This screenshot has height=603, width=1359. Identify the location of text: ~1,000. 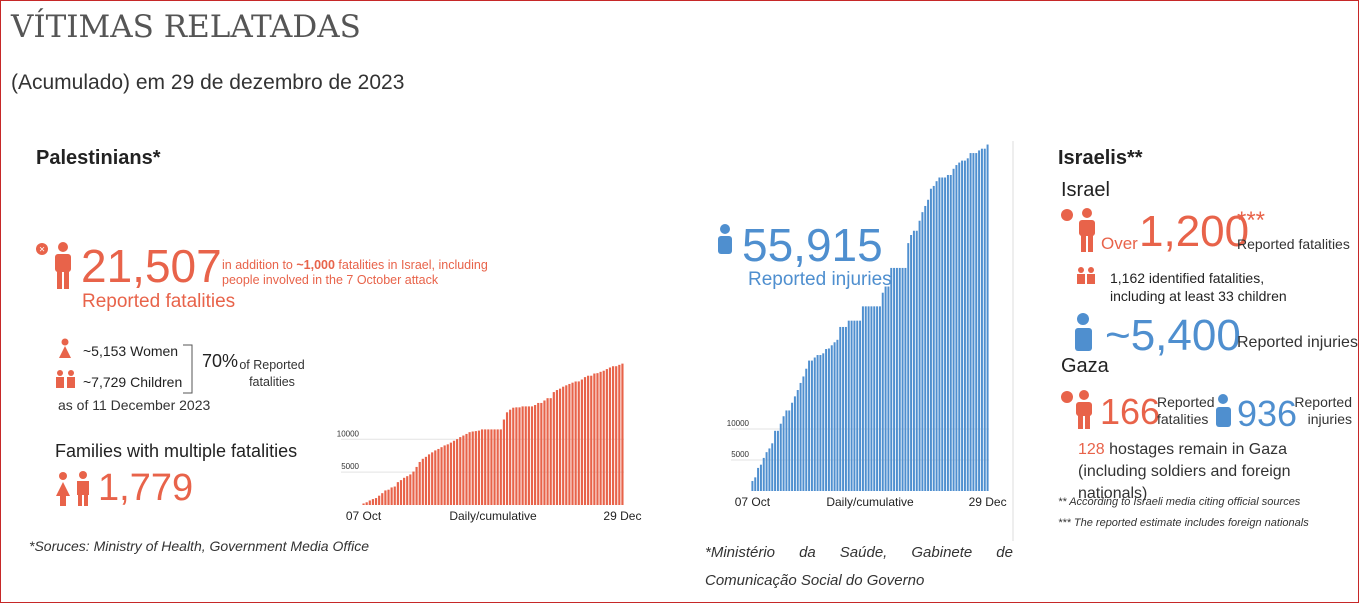
(315, 265).